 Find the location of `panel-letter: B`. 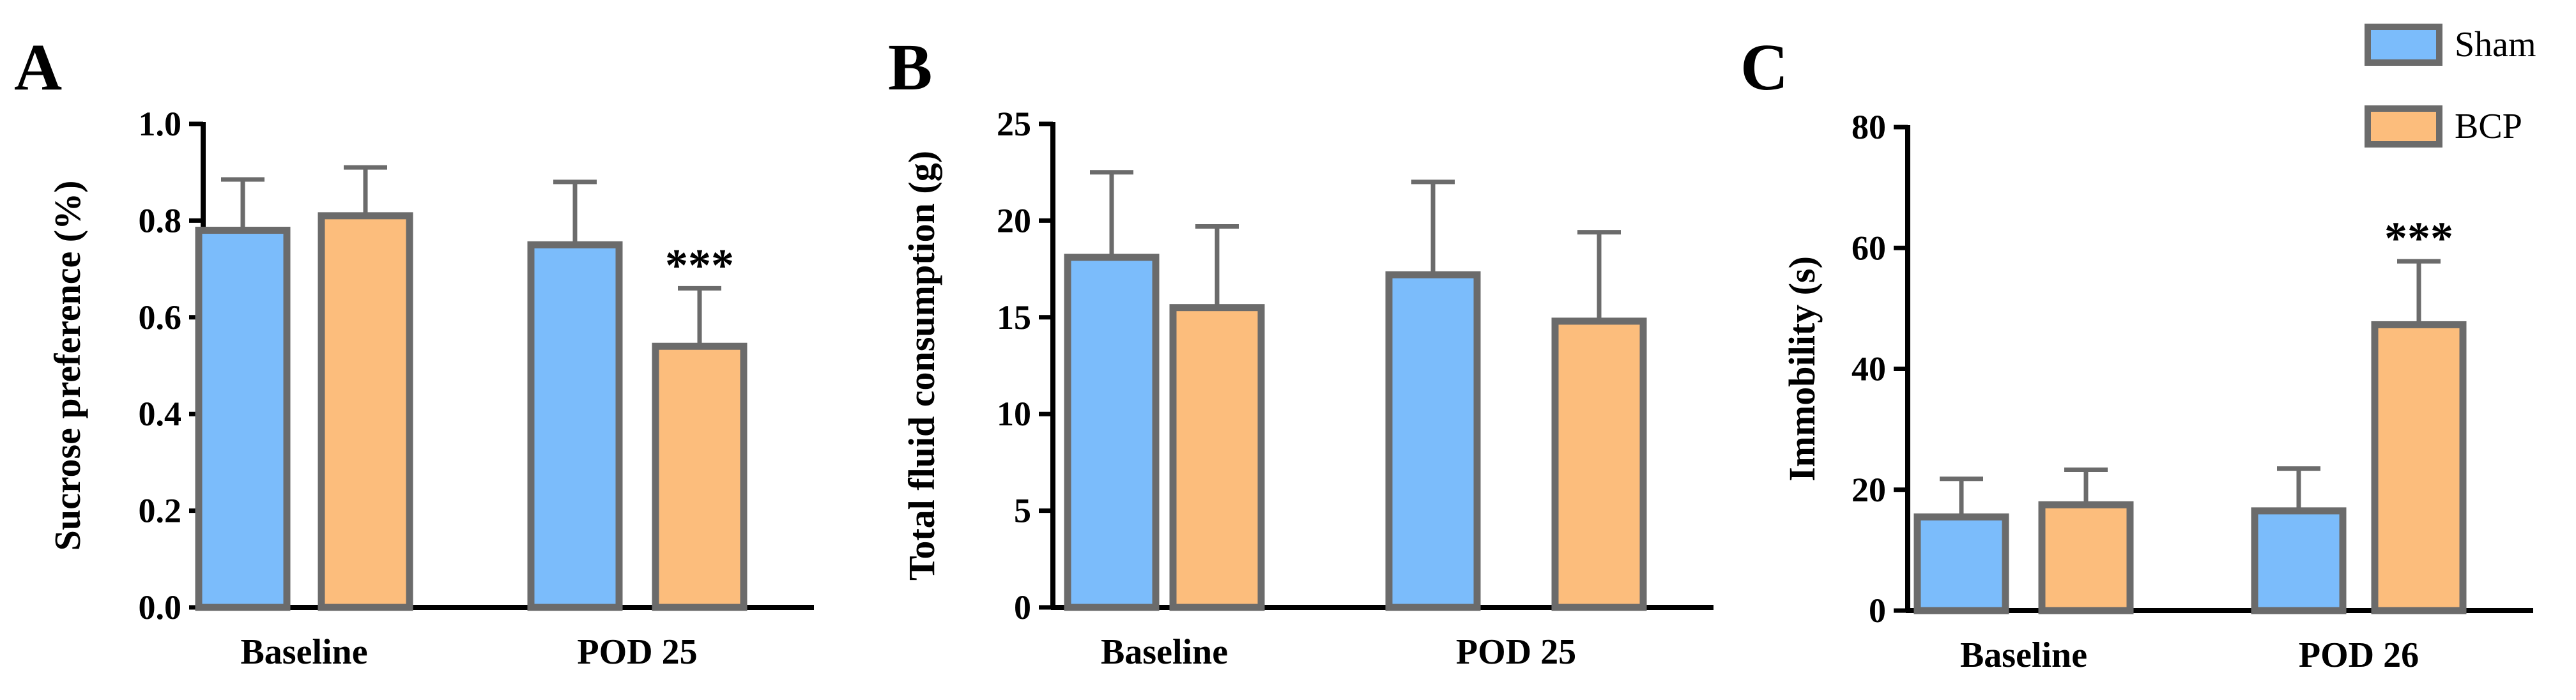

panel-letter: B is located at coordinates (910, 67).